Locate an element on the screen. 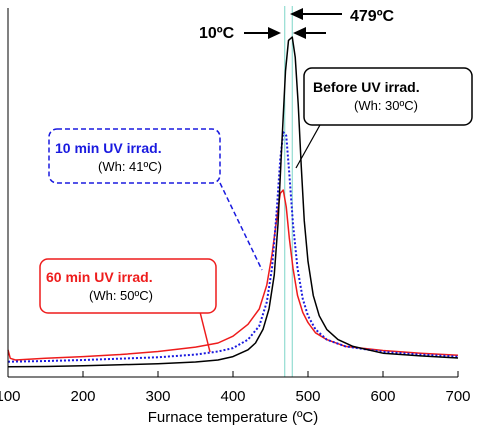 The height and width of the screenshot is (430, 481). x-ticks: 100 200 300 400 500 600 700 is located at coordinates (235, 388).